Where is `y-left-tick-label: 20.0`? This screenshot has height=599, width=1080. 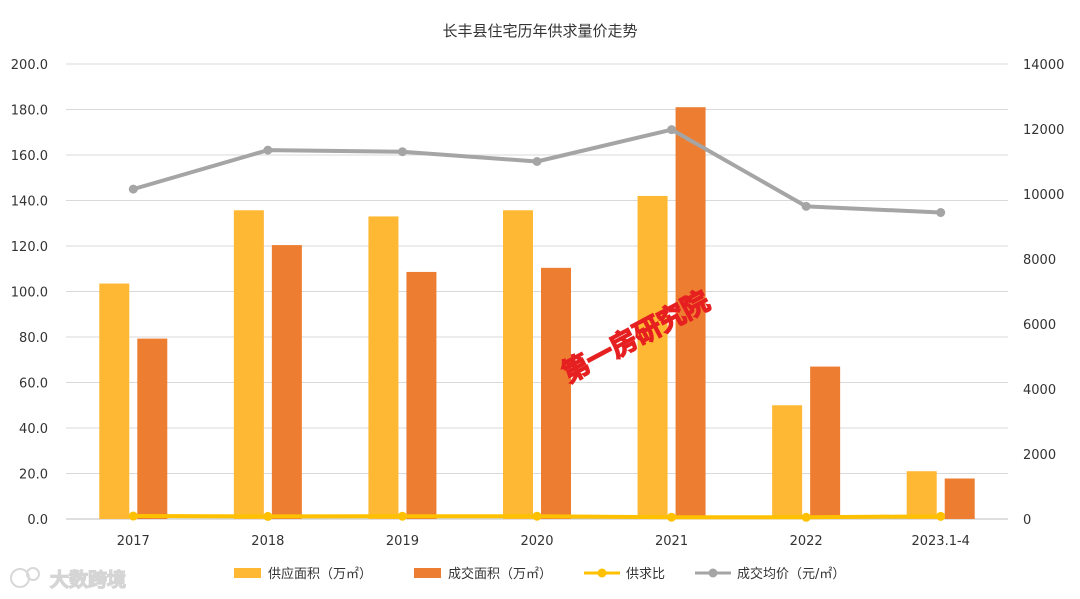 y-left-tick-label: 20.0 is located at coordinates (33, 475).